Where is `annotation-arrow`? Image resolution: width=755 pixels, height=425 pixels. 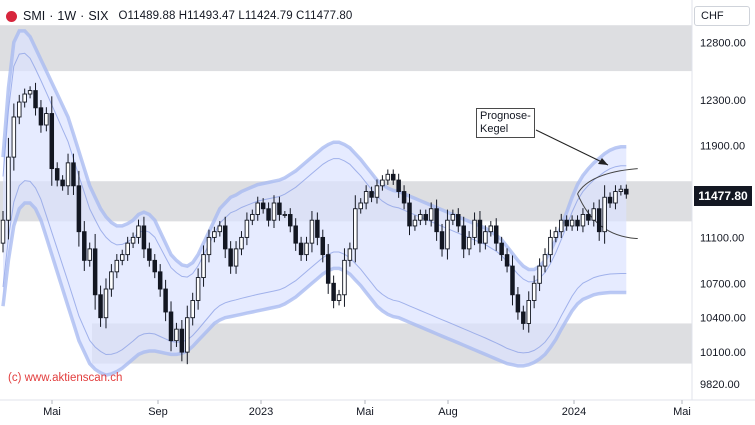 annotation-arrow is located at coordinates (572, 147).